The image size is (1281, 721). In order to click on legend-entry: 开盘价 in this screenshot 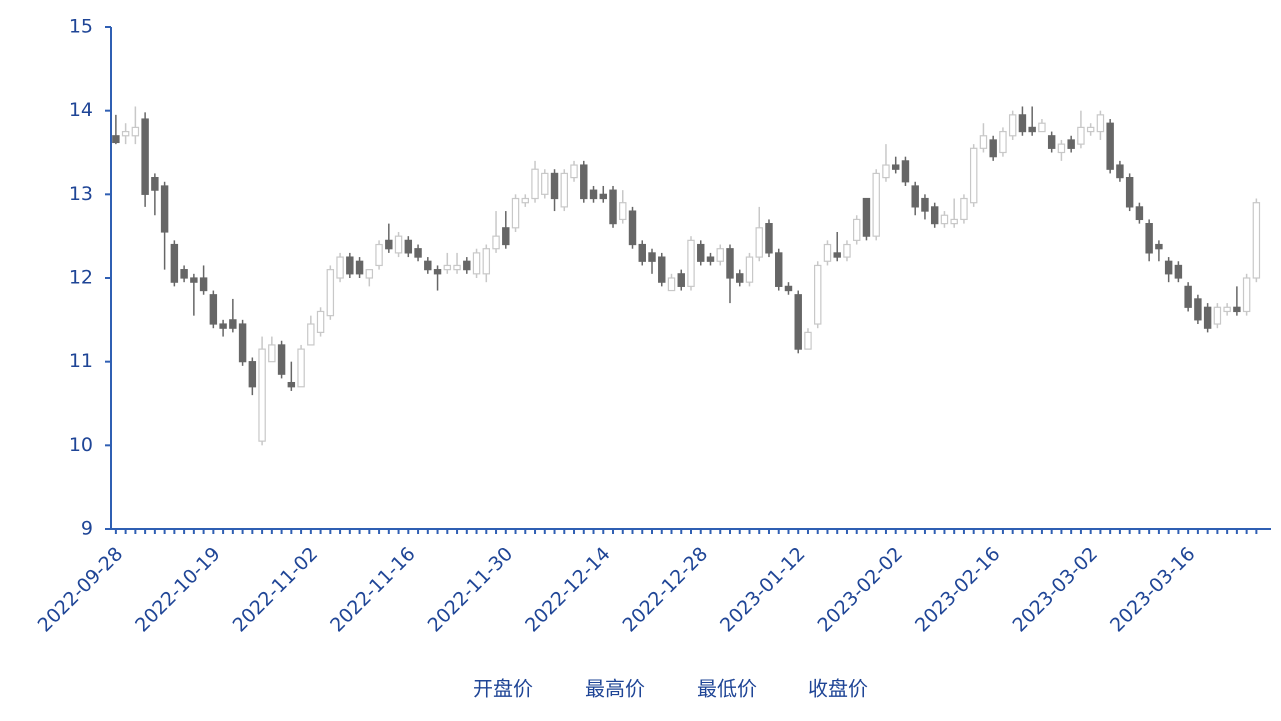, I will do `click(503, 689)`.